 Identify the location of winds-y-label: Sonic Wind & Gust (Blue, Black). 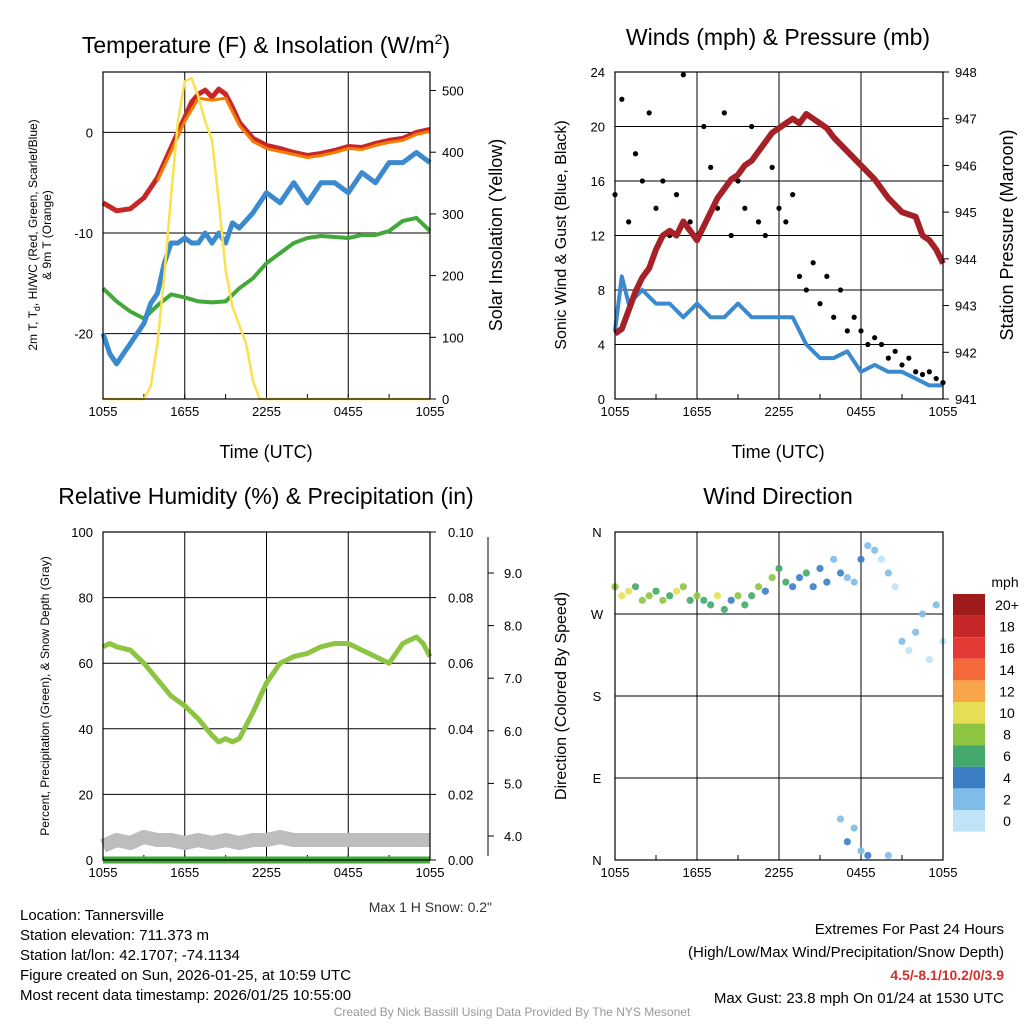
(561, 234).